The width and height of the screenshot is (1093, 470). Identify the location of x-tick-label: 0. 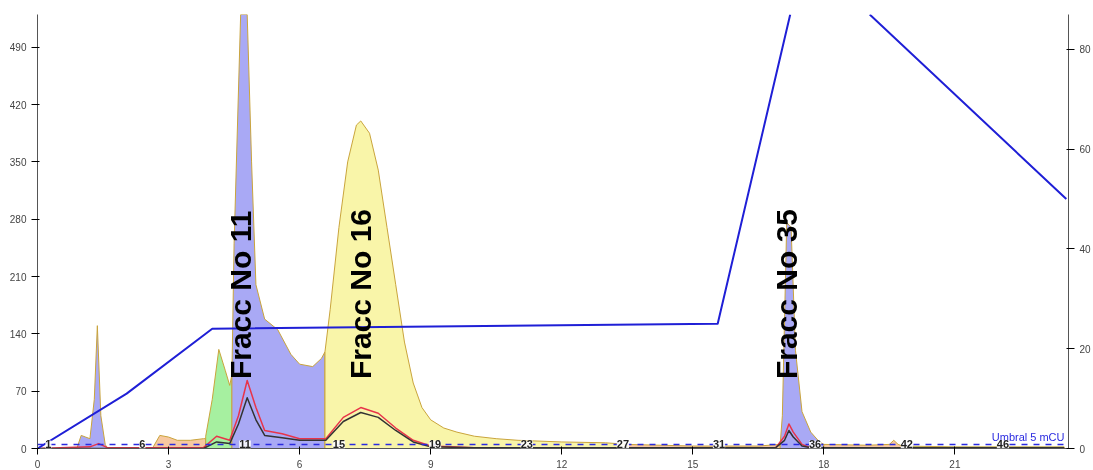
(37, 464).